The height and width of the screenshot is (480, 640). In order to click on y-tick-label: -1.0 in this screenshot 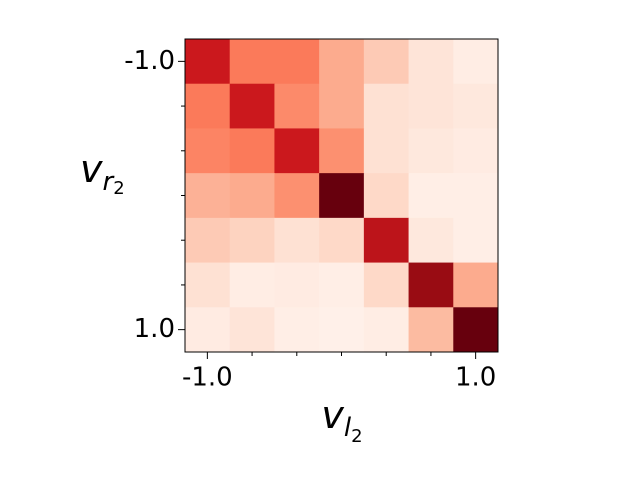, I will do `click(149, 61)`.